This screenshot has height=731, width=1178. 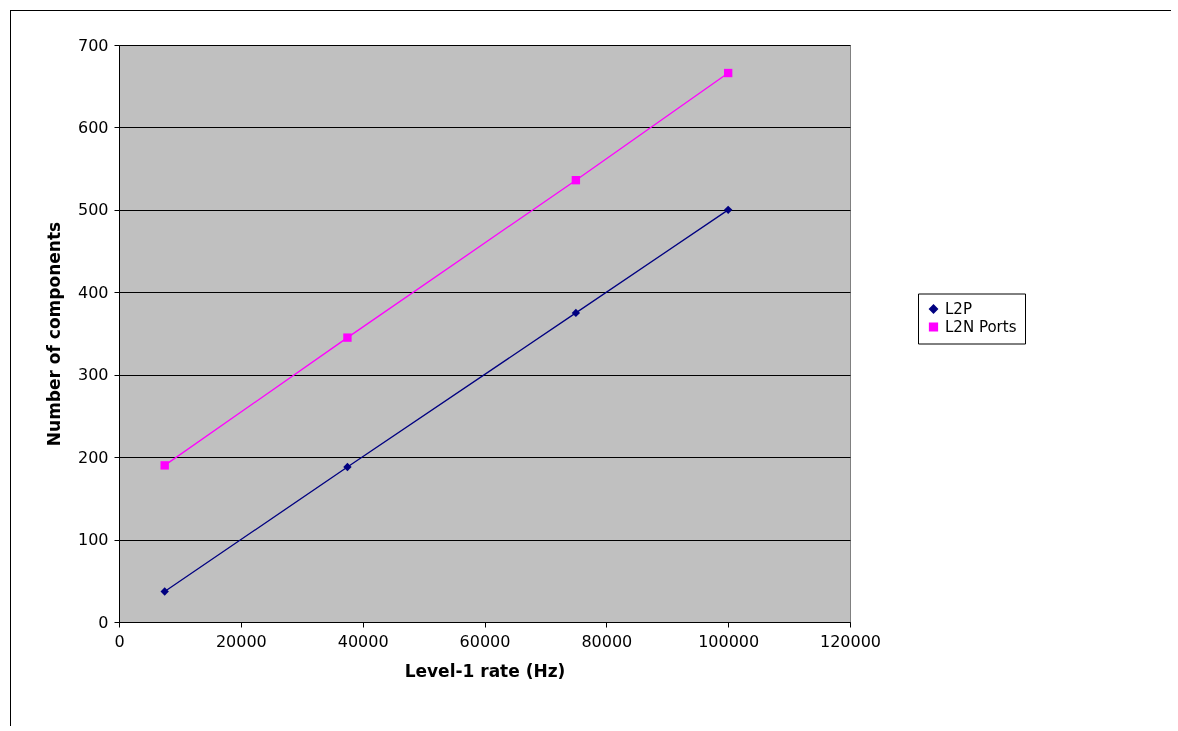 What do you see at coordinates (103, 622) in the screenshot?
I see `y-tick-label: 0` at bounding box center [103, 622].